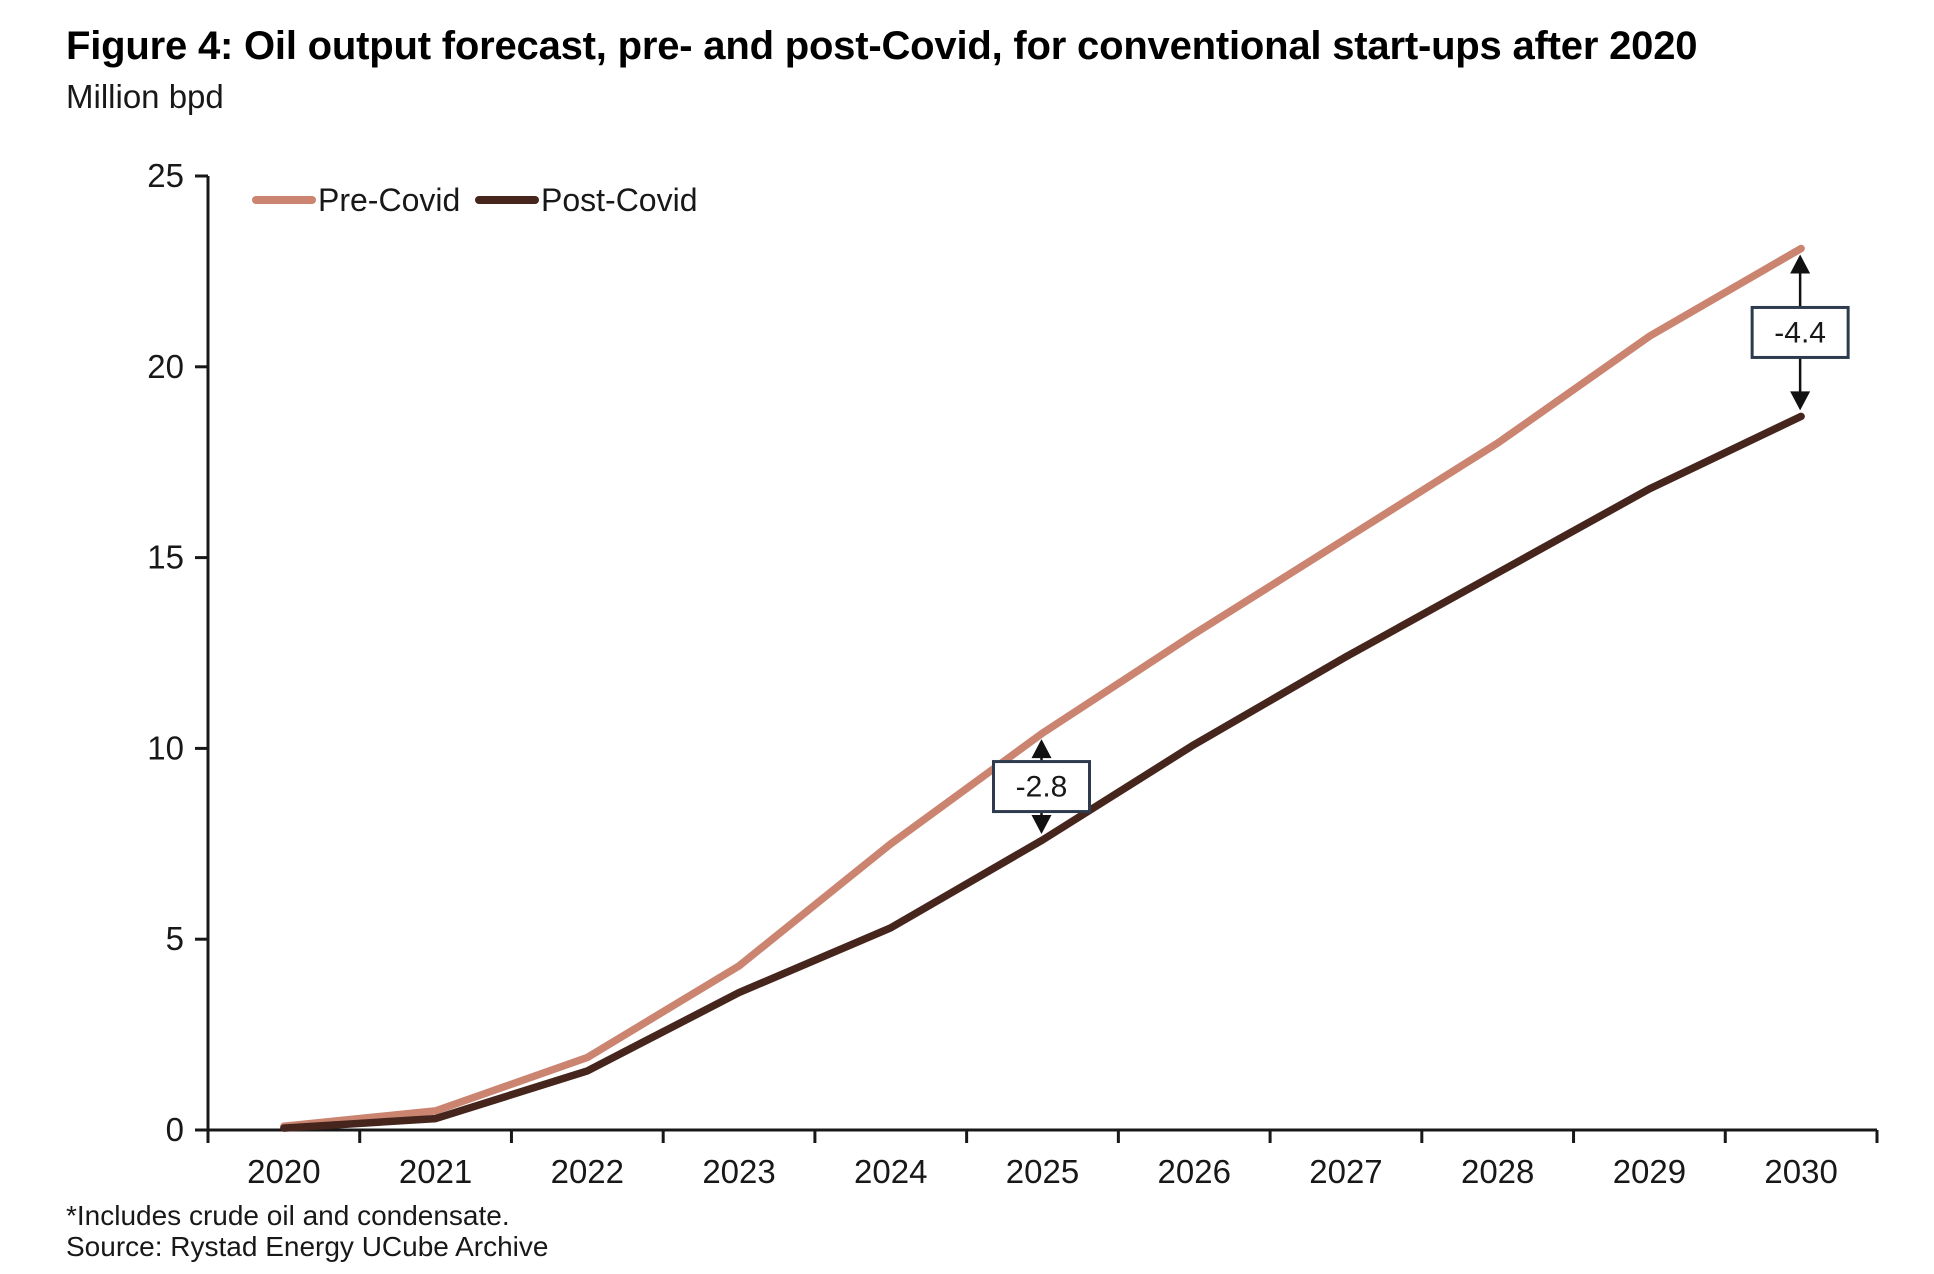 The height and width of the screenshot is (1274, 1934). What do you see at coordinates (738, 1171) in the screenshot?
I see `x-axis-tick-label: 2023` at bounding box center [738, 1171].